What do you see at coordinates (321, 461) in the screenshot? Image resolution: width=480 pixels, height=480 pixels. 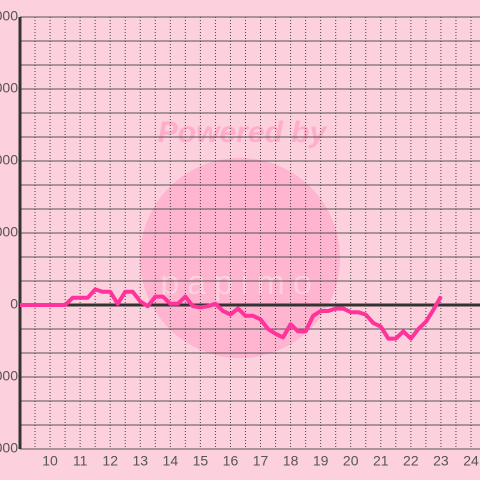 I see `x-tick-label: 19` at bounding box center [321, 461].